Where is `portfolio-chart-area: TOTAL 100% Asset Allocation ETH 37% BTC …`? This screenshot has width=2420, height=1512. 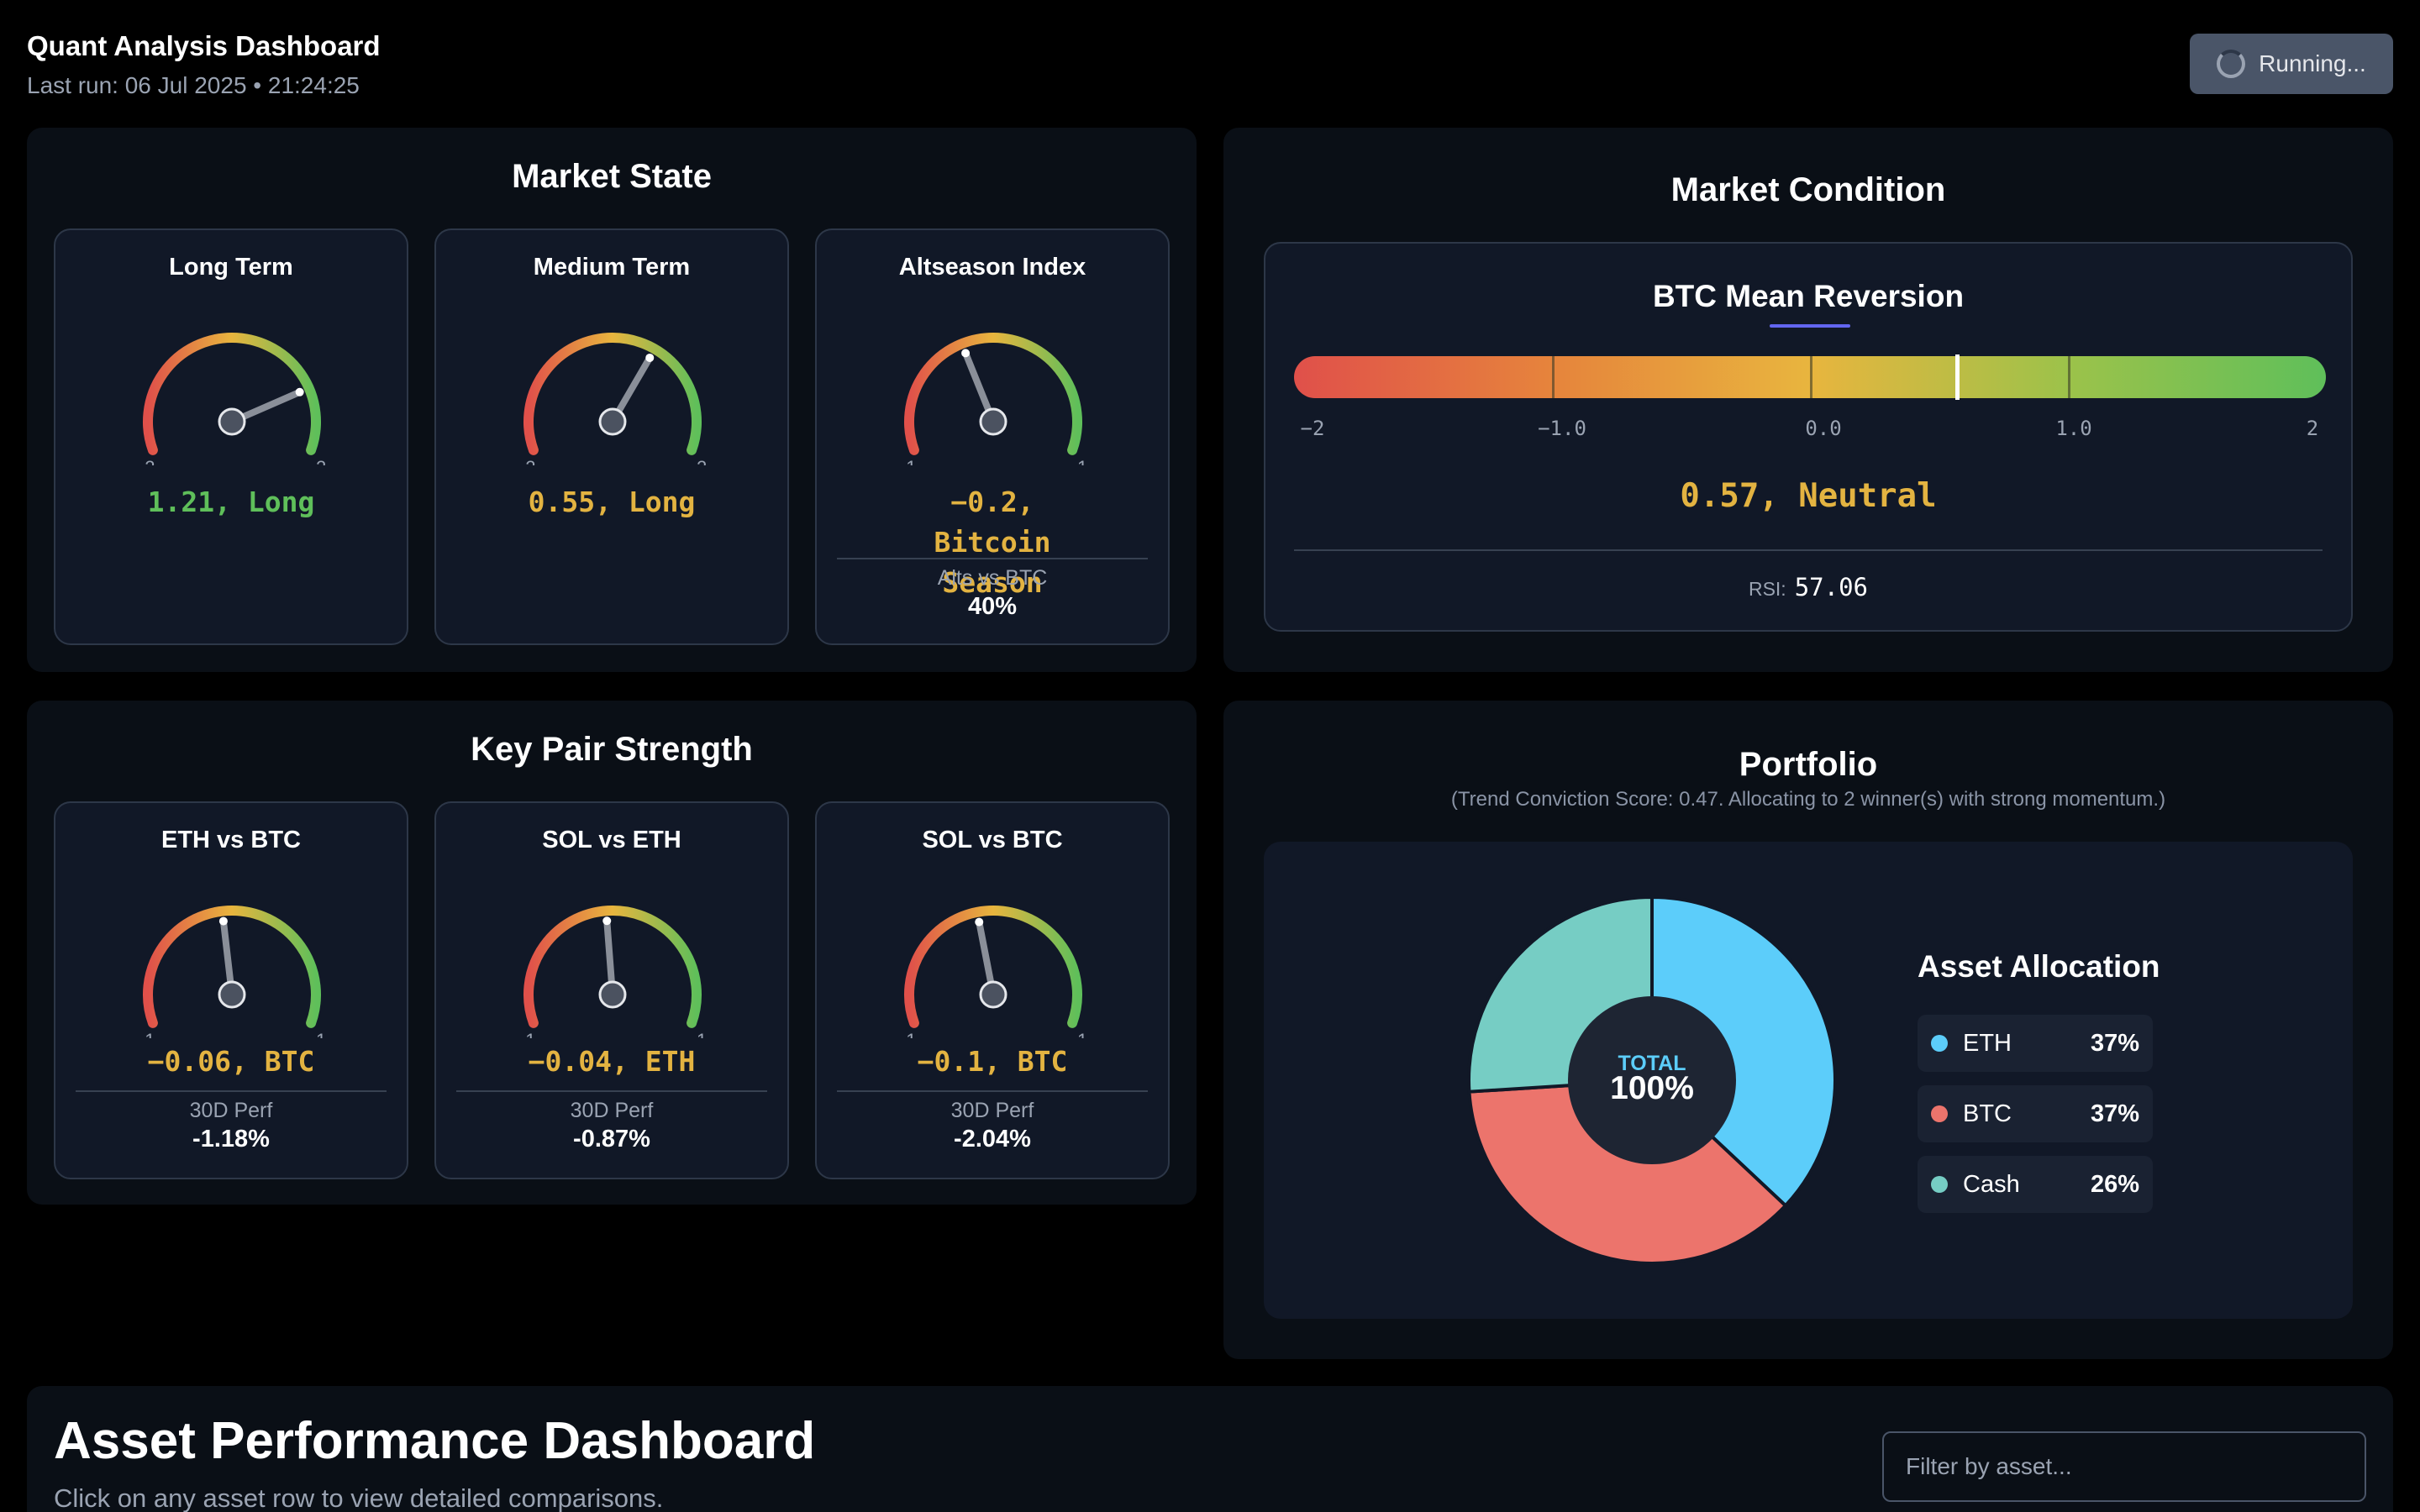
portfolio-chart-area: TOTAL 100% Asset Allocation ETH 37% BTC … is located at coordinates (1808, 1080).